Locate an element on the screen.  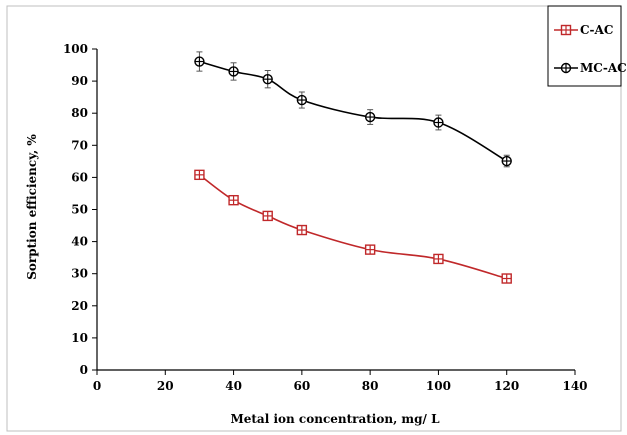
y-tick-label: 80 is located at coordinates (79, 113).